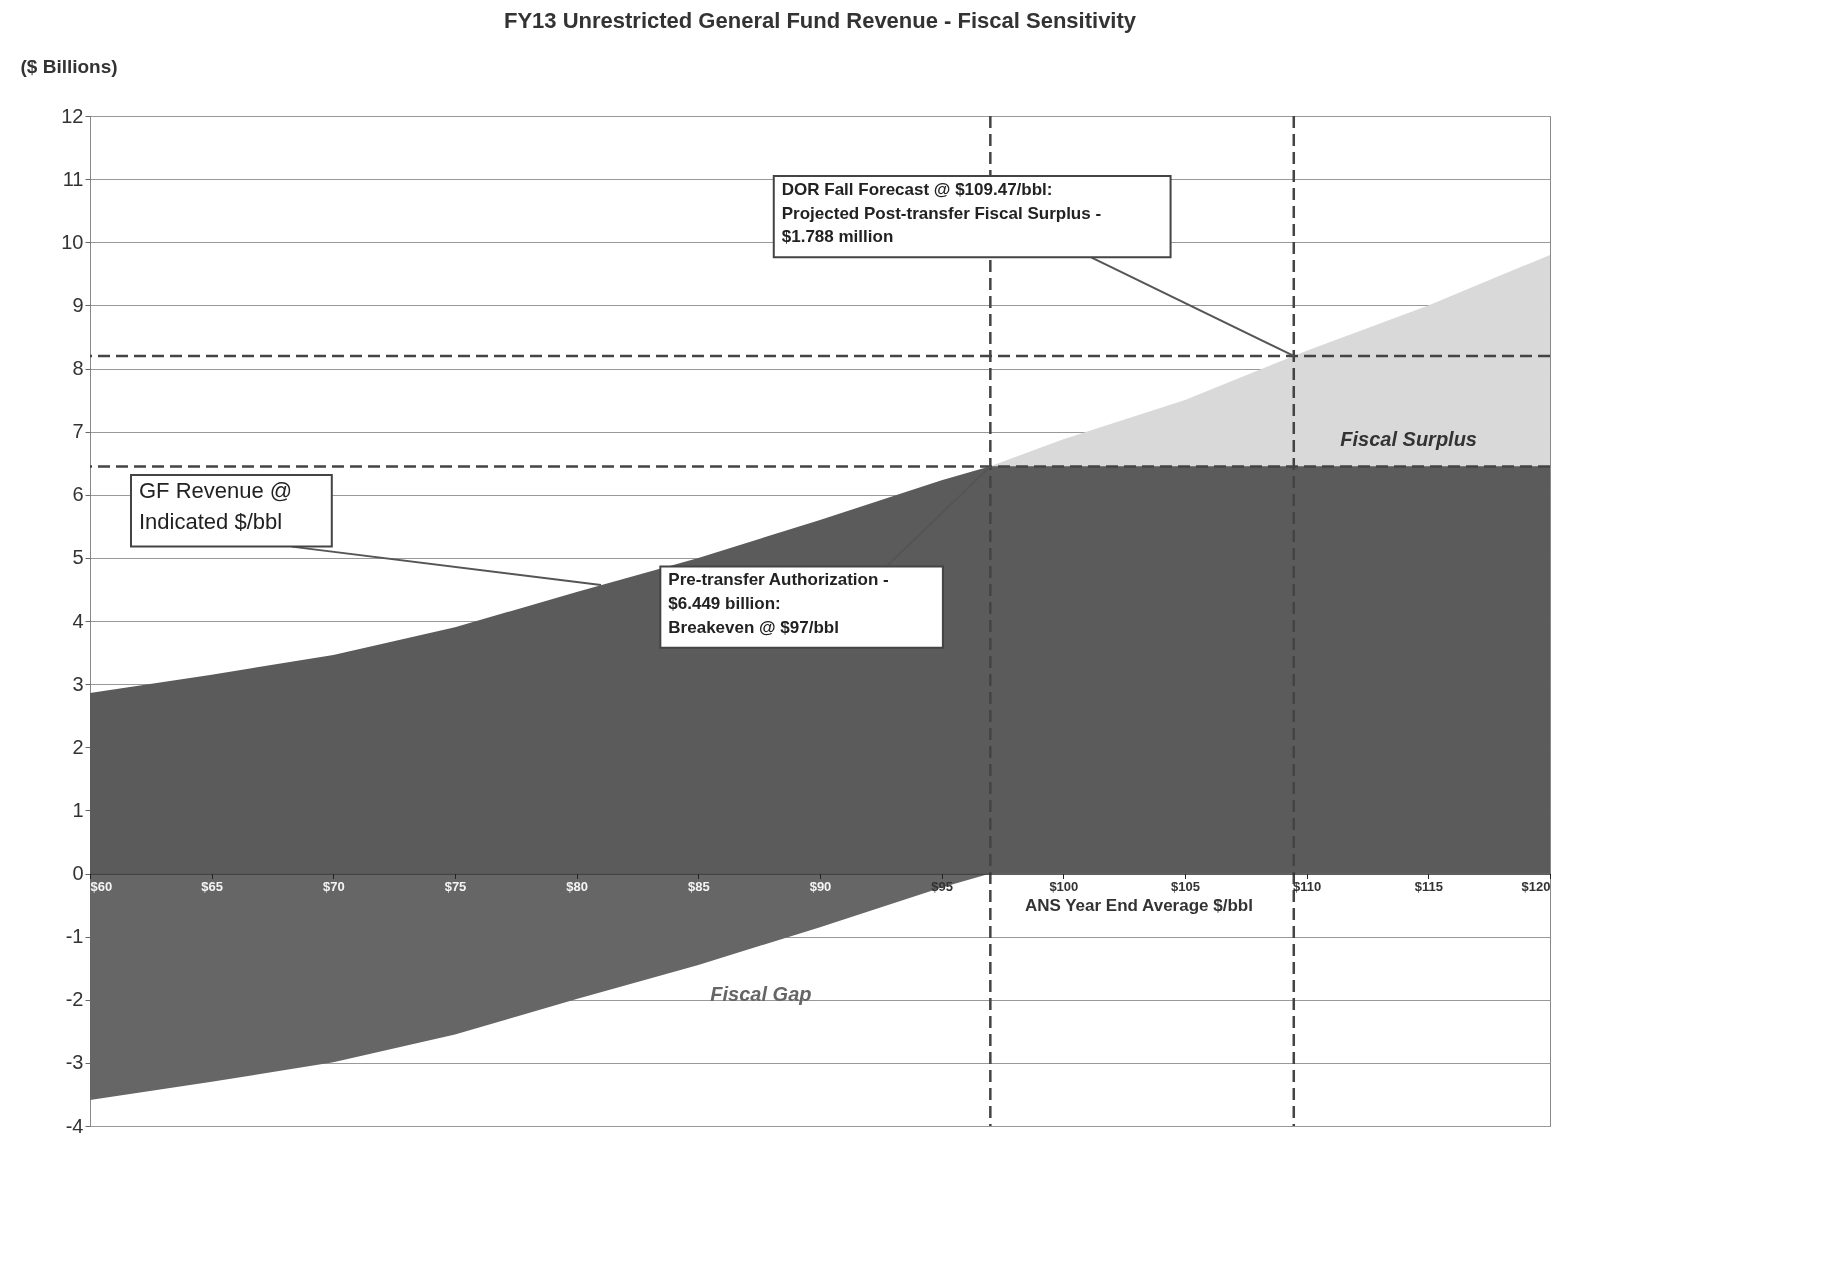  What do you see at coordinates (78, 494) in the screenshot?
I see `y-tick-label: 6` at bounding box center [78, 494].